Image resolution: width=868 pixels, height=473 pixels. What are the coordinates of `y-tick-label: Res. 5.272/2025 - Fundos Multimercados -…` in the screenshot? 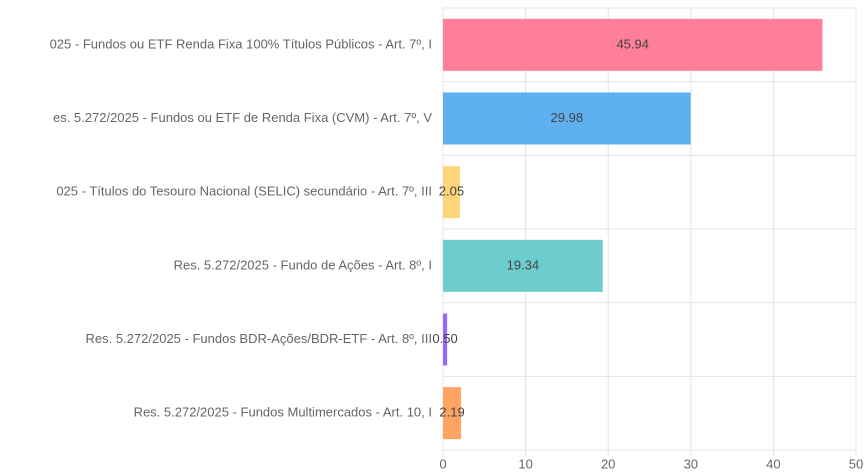 It's located at (283, 412).